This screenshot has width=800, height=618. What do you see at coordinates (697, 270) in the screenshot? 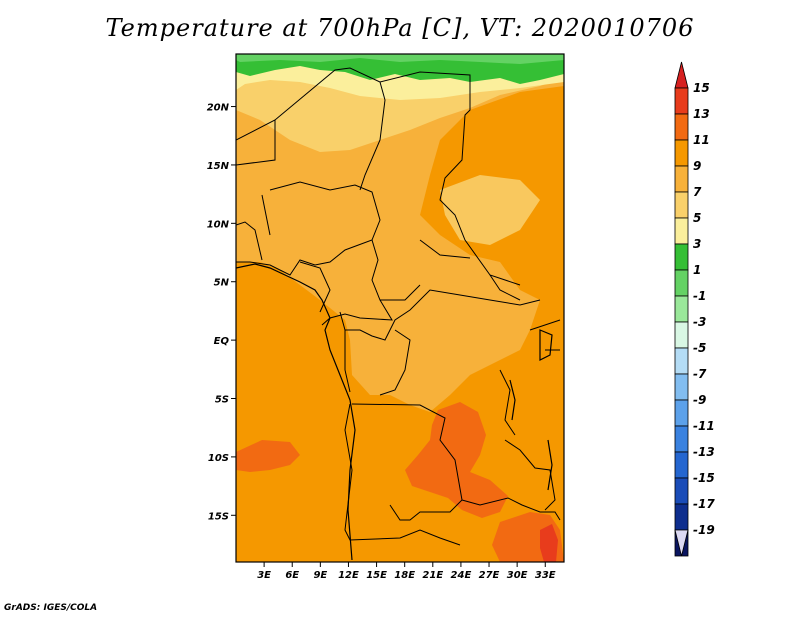
I see `colorbar-label: 1` at bounding box center [697, 270].